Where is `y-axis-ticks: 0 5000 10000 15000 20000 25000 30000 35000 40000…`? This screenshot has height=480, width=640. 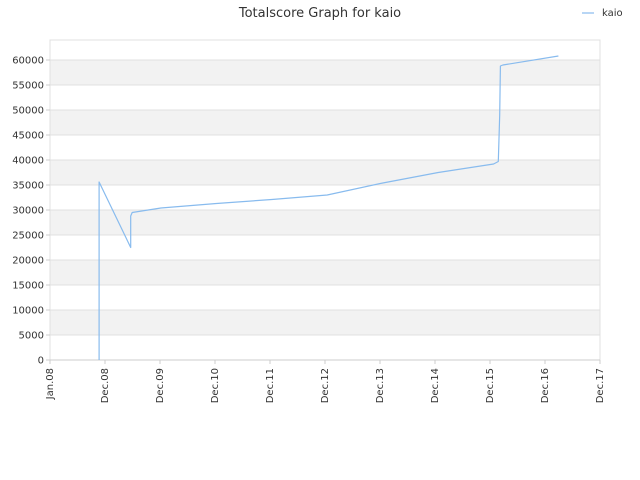 y-axis-ticks: 0 5000 10000 15000 20000 25000 30000 35000 40000… is located at coordinates (31, 211).